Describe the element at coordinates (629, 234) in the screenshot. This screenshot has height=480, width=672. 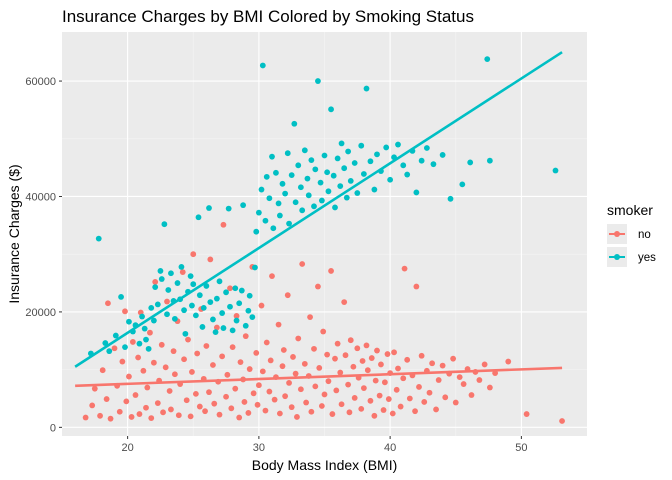
I see `legend-entry-no: no` at that location.